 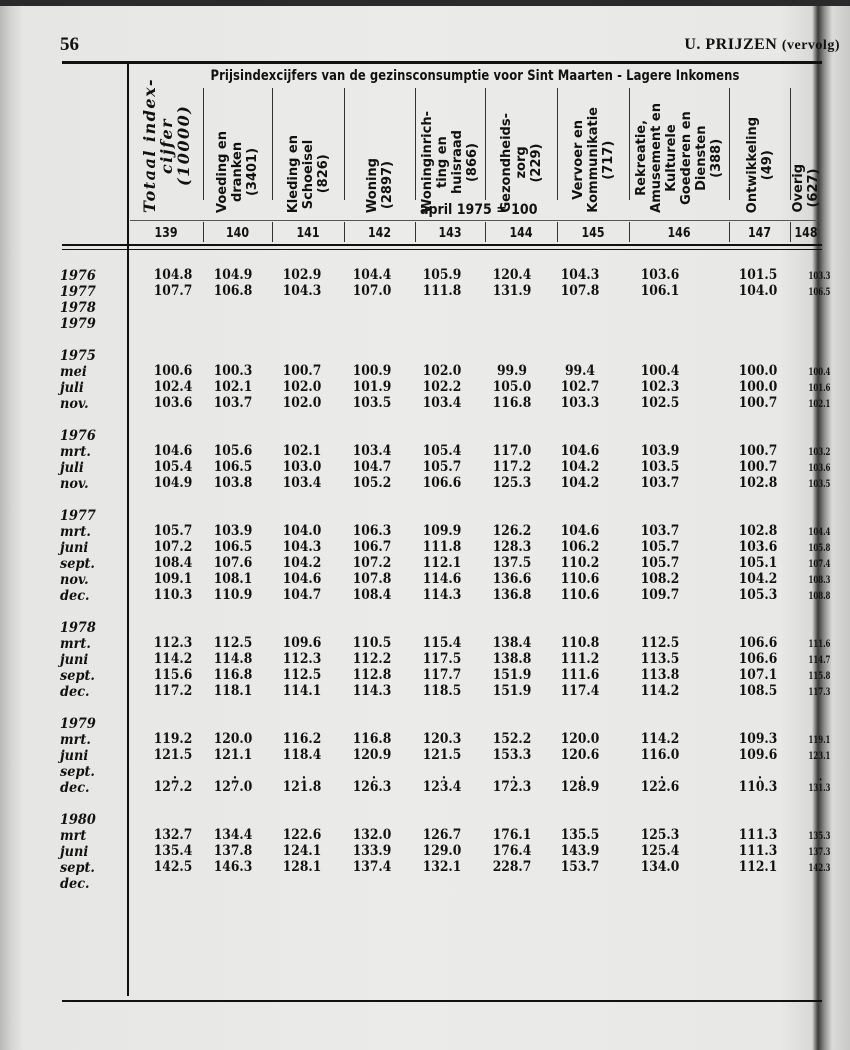 I want to click on column-header-text: Kleding en Schoeisel (826), so click(x=308, y=174).